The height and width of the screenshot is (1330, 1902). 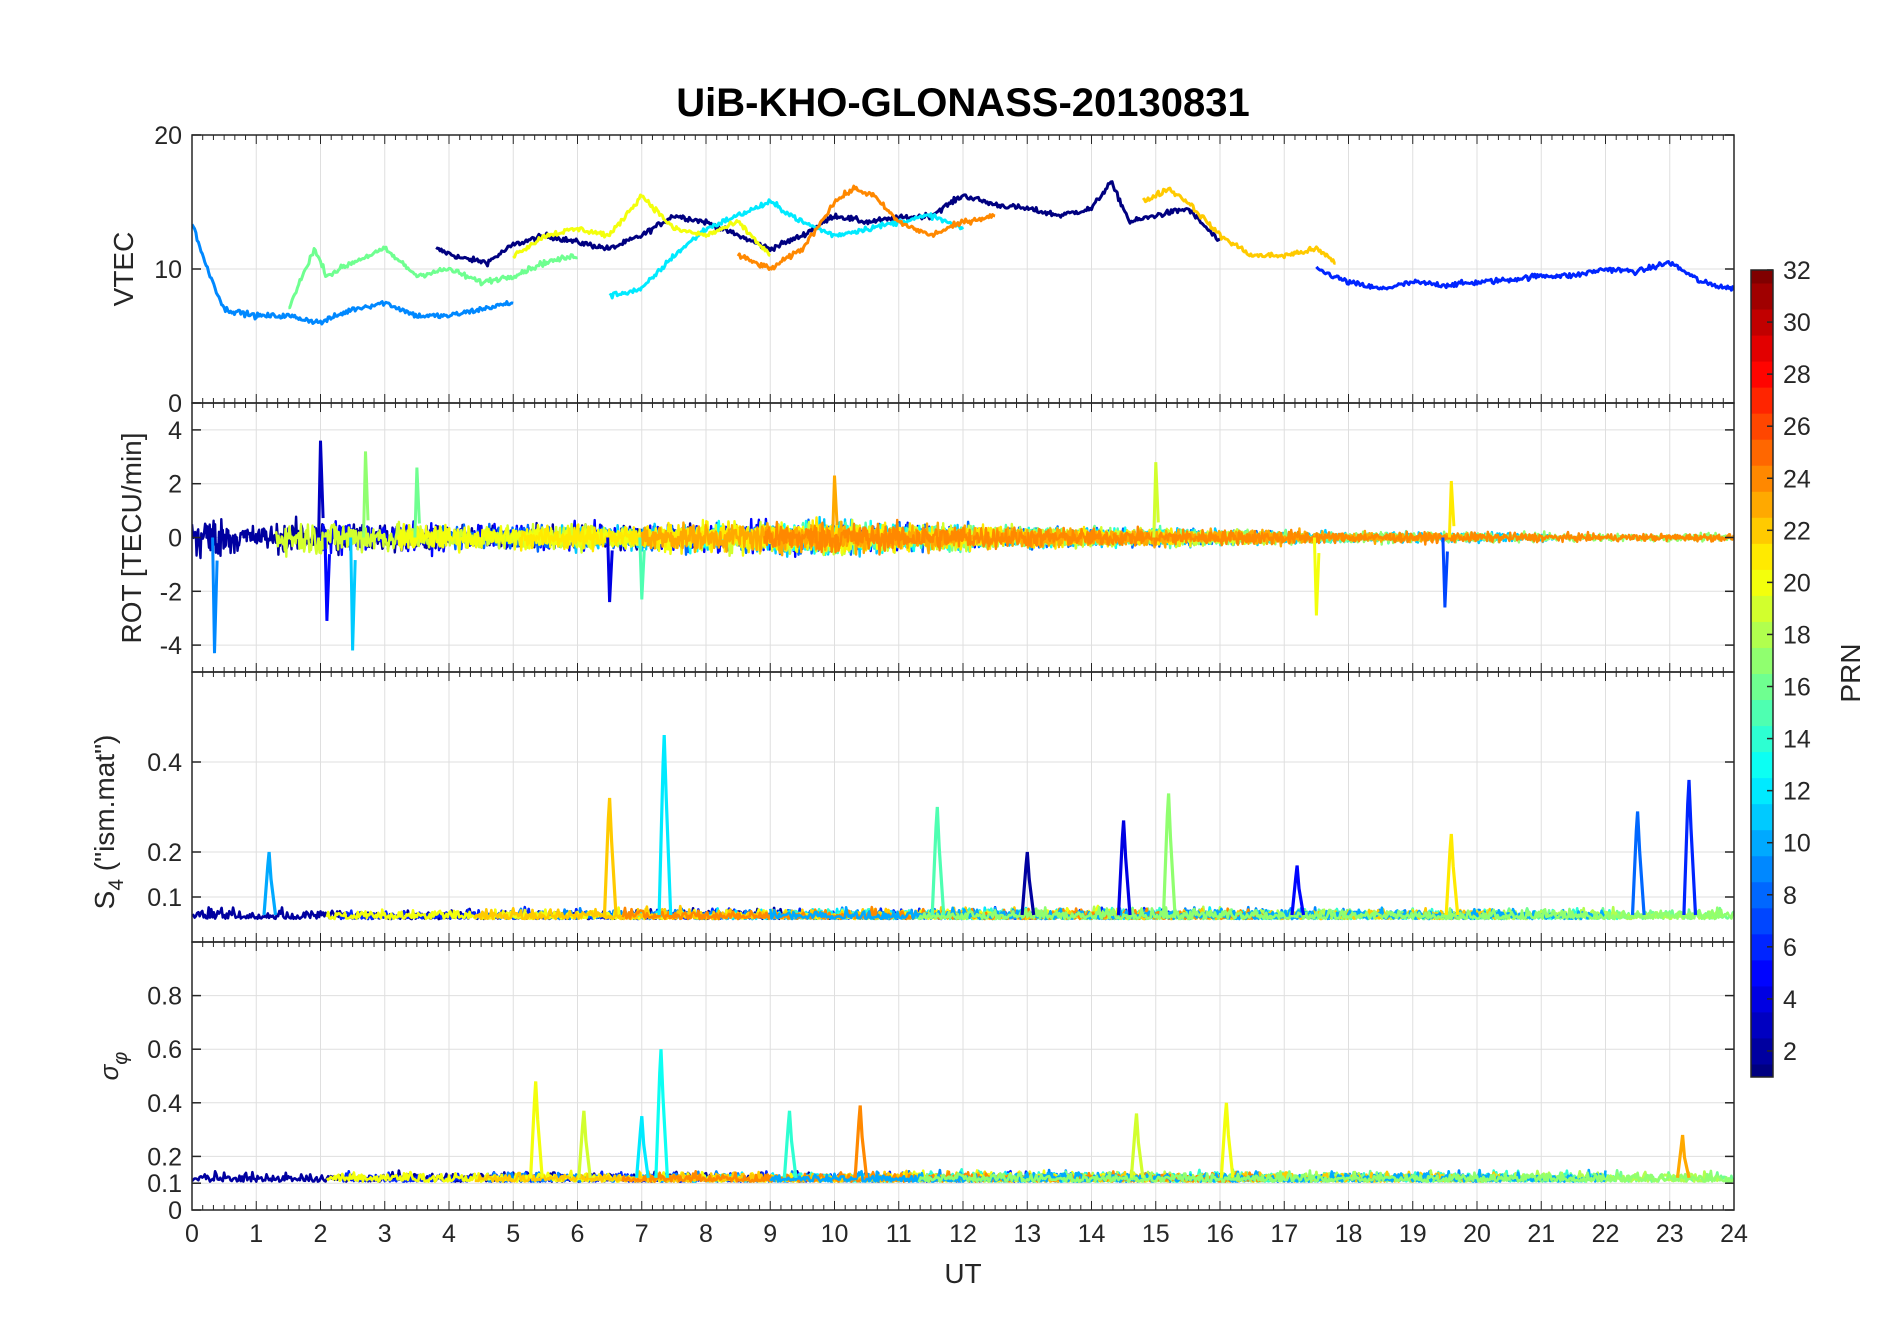 I want to click on colorbar-frame, so click(x=1762, y=673).